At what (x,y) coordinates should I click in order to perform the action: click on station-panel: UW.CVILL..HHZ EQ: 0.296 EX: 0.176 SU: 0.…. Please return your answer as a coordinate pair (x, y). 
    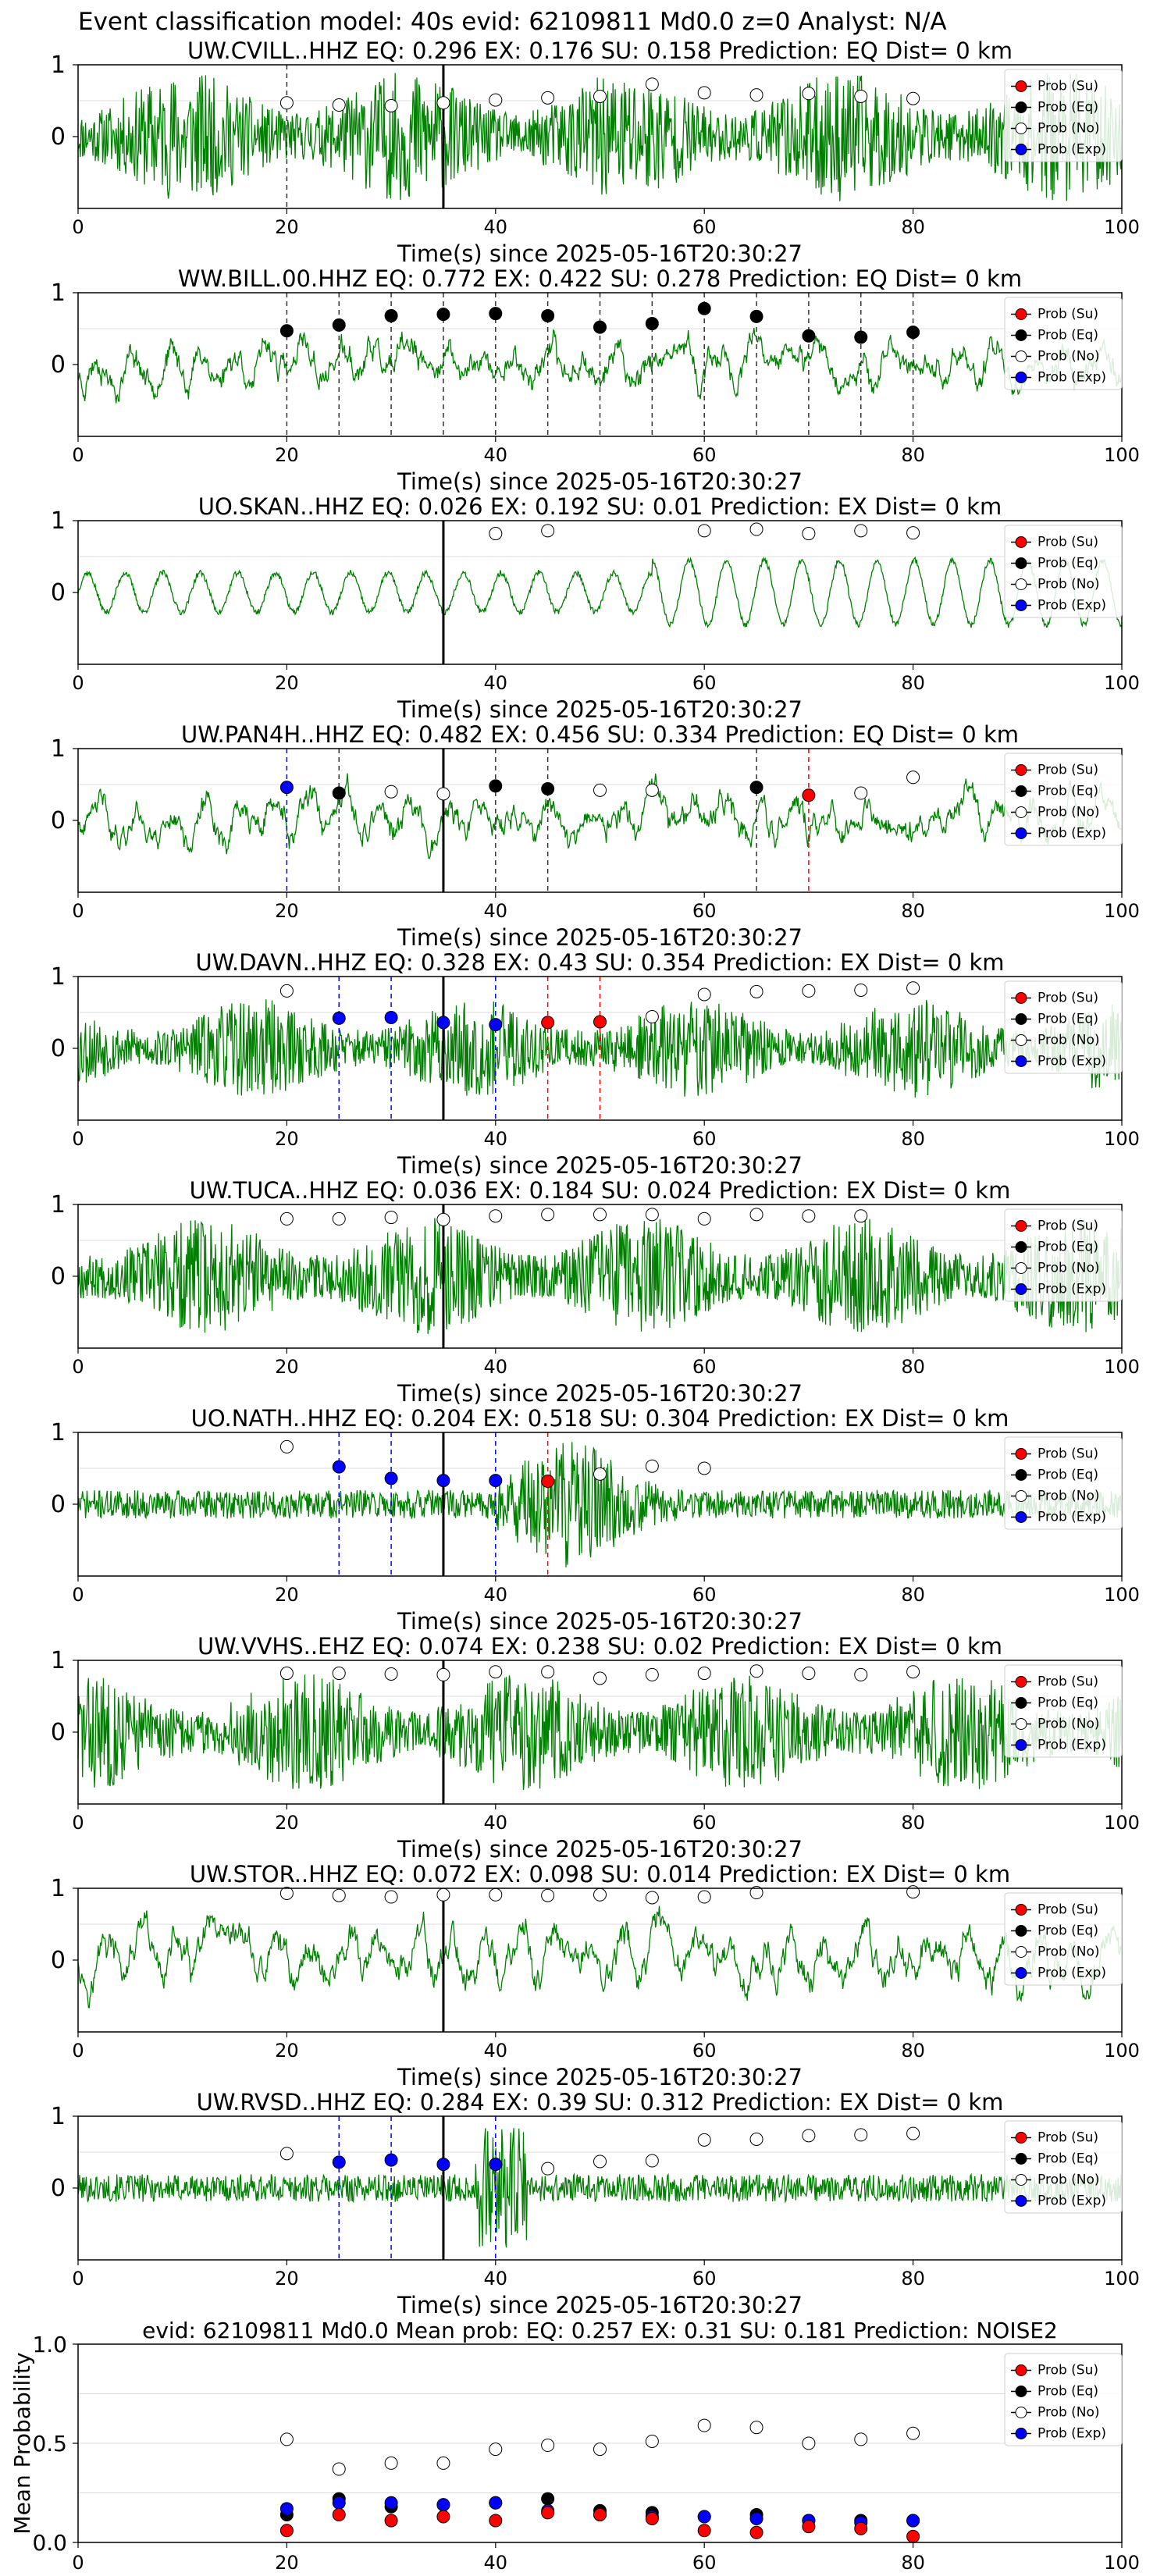
    Looking at the image, I should click on (595, 152).